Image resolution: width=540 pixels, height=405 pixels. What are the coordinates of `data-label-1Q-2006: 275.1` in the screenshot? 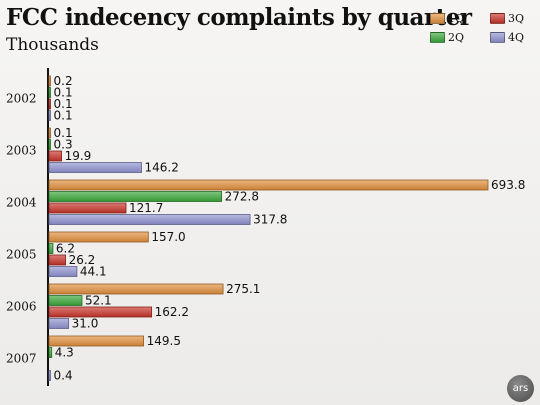 It's located at (243, 289).